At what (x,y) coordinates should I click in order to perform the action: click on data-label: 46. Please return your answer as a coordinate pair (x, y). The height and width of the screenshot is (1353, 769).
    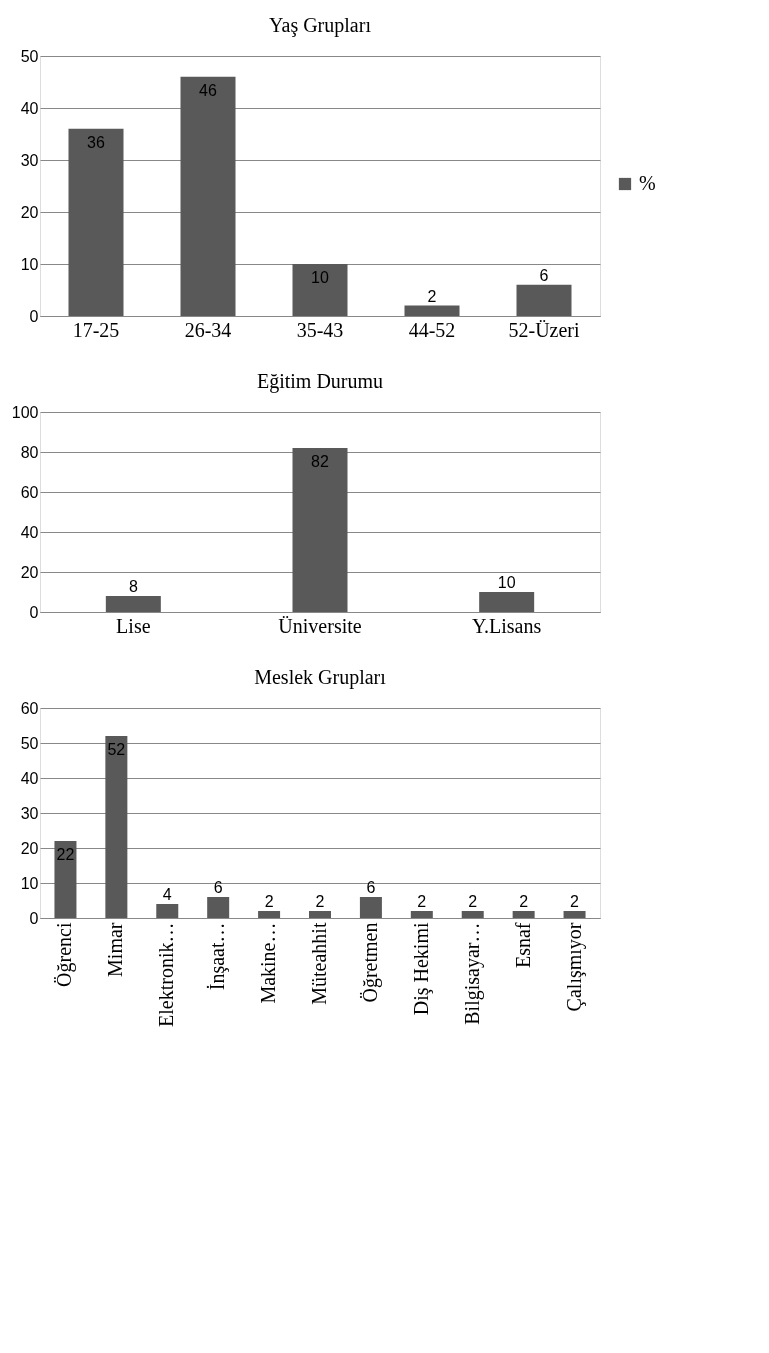
    Looking at the image, I should click on (208, 90).